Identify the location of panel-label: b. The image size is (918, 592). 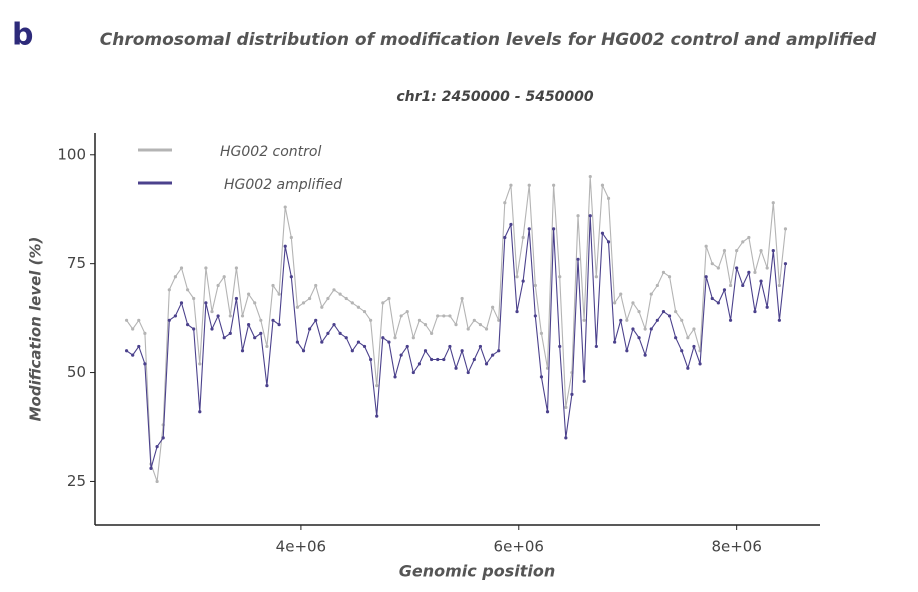
(22, 35).